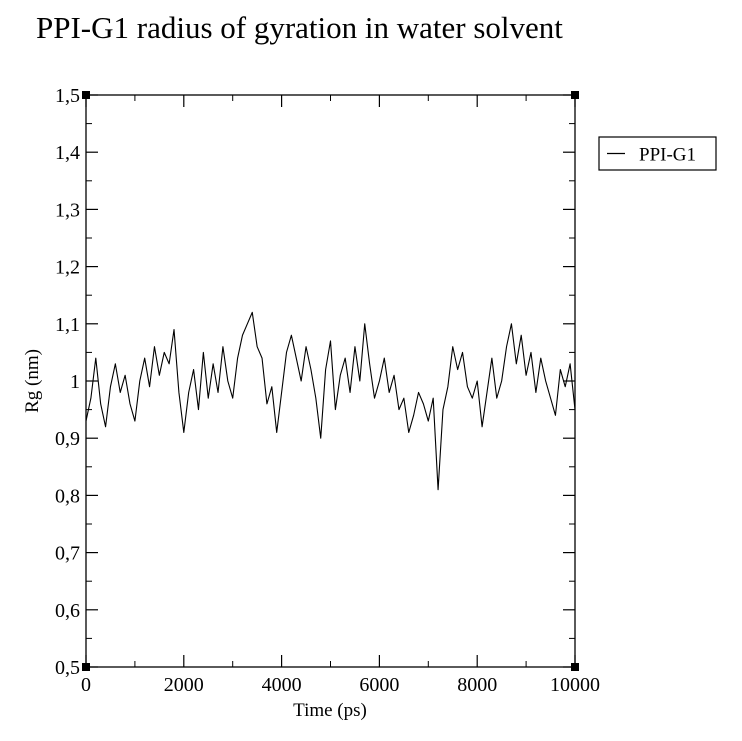 The image size is (742, 741). I want to click on y-tick-label: 0,5, so click(67, 668).